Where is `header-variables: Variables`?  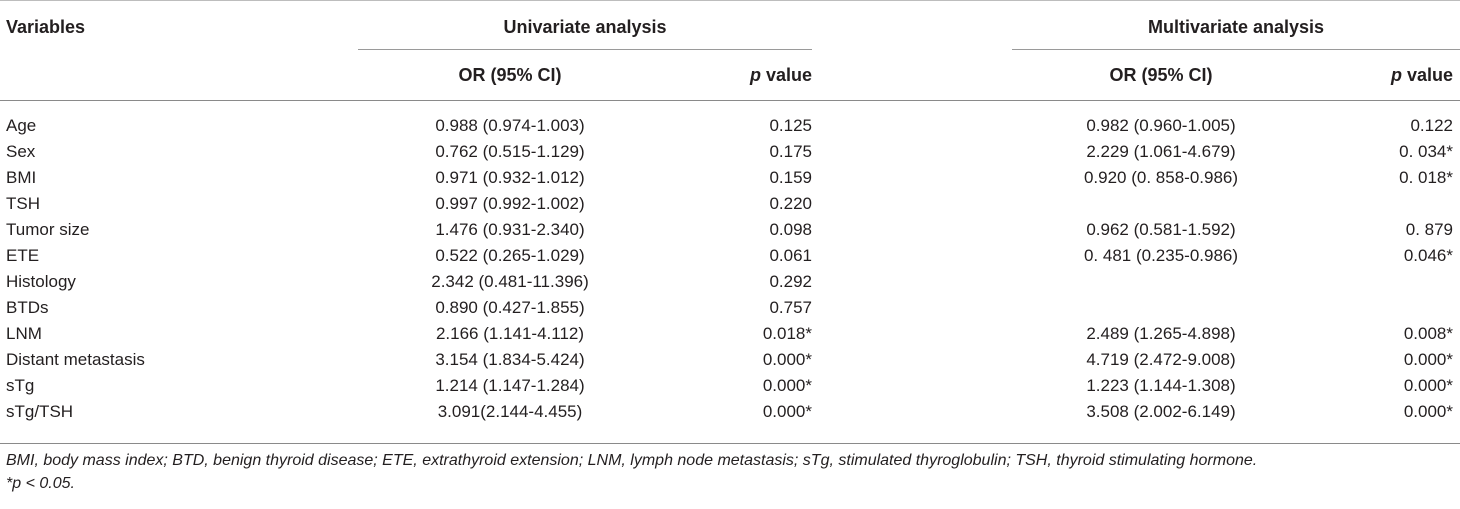
header-variables: Variables is located at coordinates (46, 27).